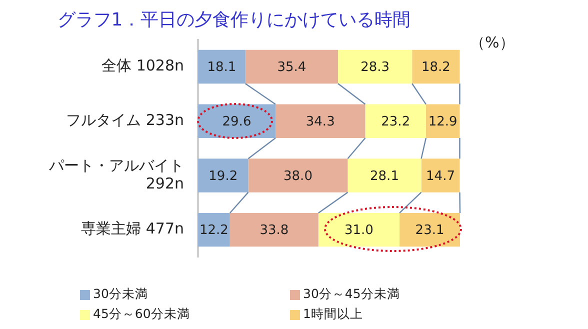  Describe the element at coordinates (443, 122) in the screenshot. I see `data-label: 12.9` at that location.